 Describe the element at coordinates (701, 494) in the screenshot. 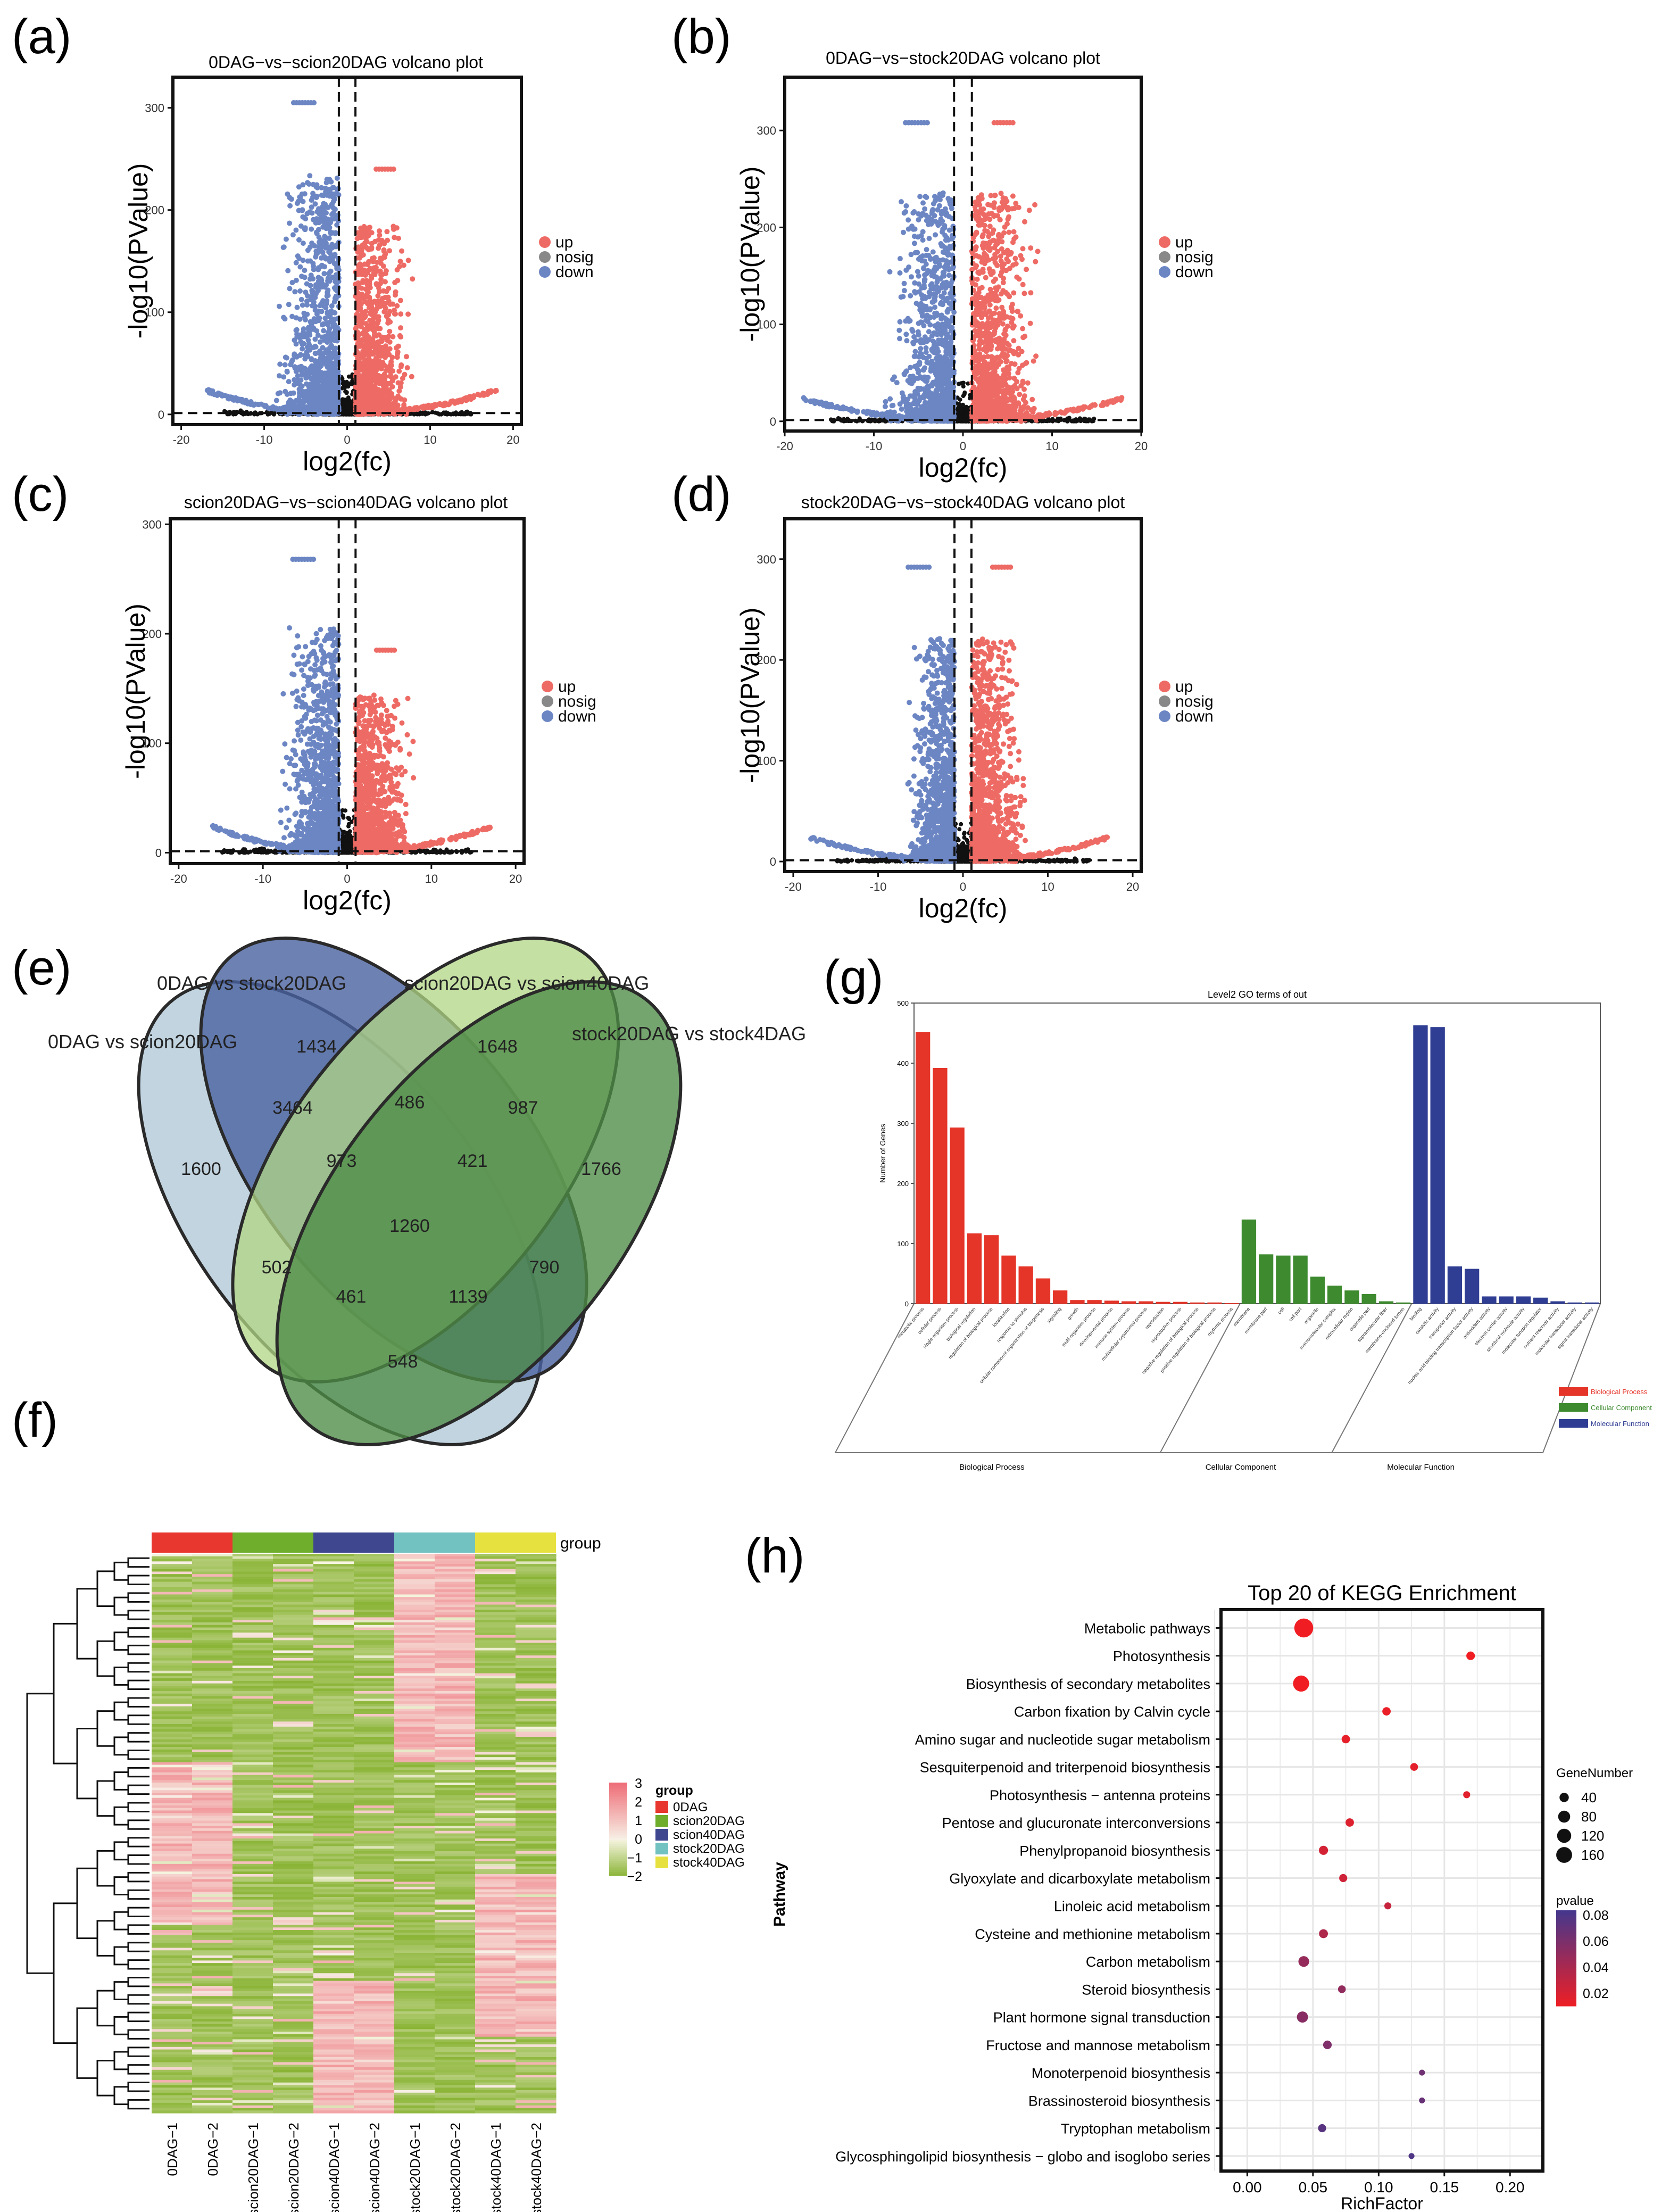

I see `panel-label-d: (d)` at that location.